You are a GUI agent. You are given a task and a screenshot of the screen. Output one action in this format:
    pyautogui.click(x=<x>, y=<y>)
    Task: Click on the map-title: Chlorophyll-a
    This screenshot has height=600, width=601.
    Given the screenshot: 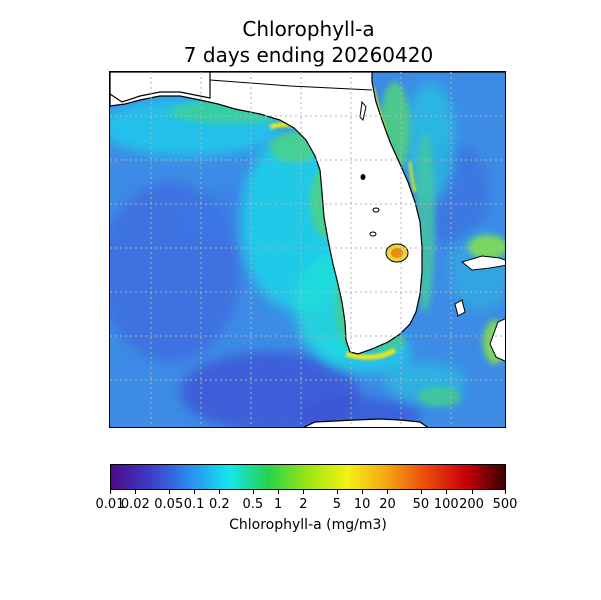 What is the action you would take?
    pyautogui.click(x=308, y=29)
    